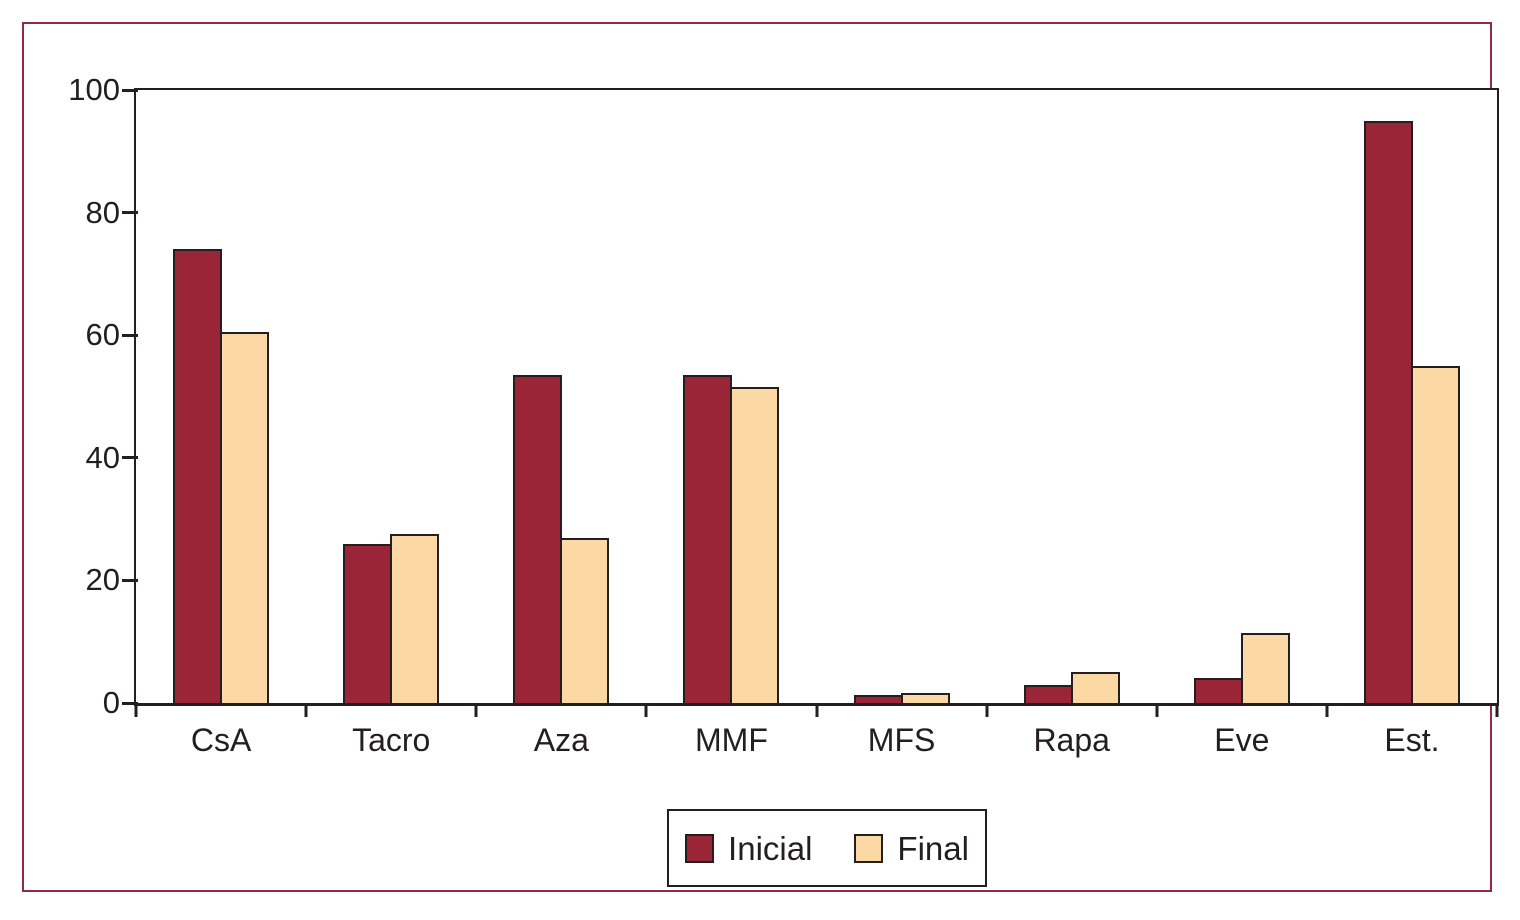 This screenshot has height=920, width=1520. I want to click on bar-est-inicial, so click(1388, 411).